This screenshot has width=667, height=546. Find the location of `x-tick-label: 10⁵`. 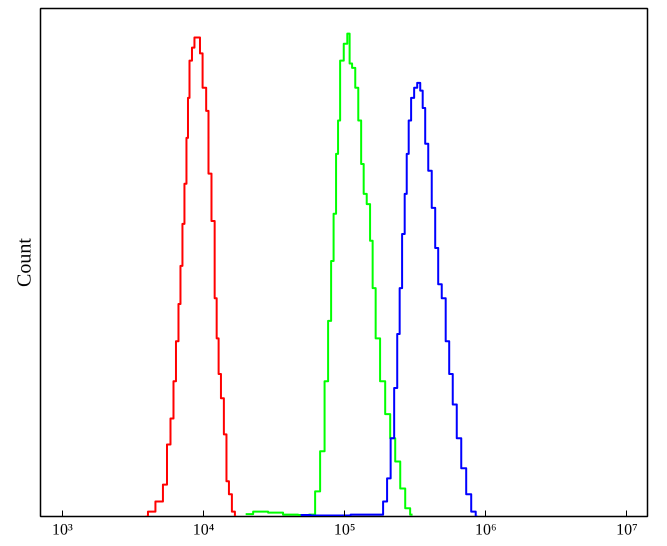

x-tick-label: 10⁵ is located at coordinates (345, 530).